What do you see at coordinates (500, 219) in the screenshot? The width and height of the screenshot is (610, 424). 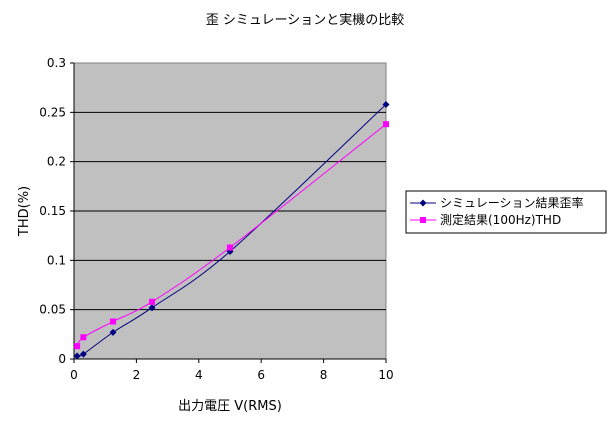 I see `legend-label: 測定結果(100Hz)THD` at bounding box center [500, 219].